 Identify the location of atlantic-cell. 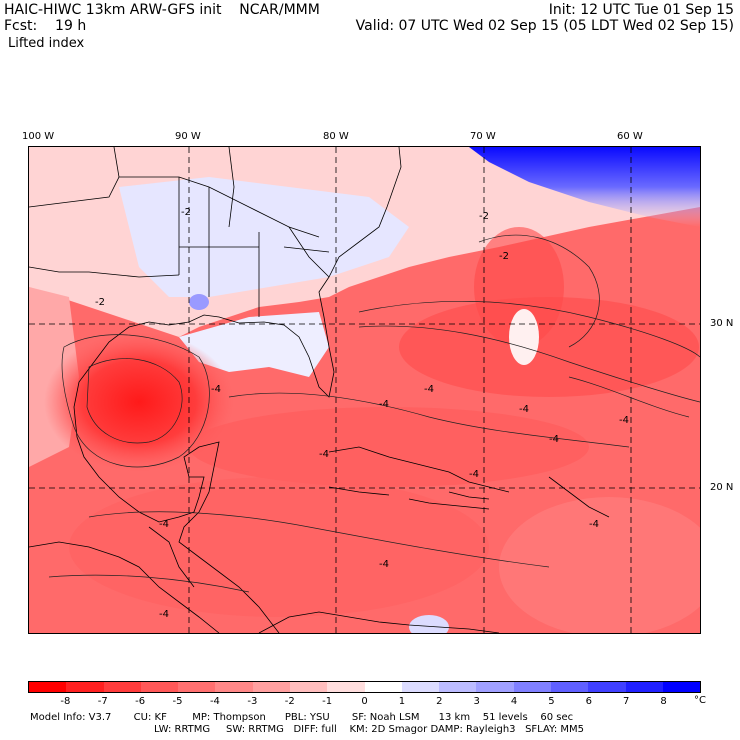
(519, 287).